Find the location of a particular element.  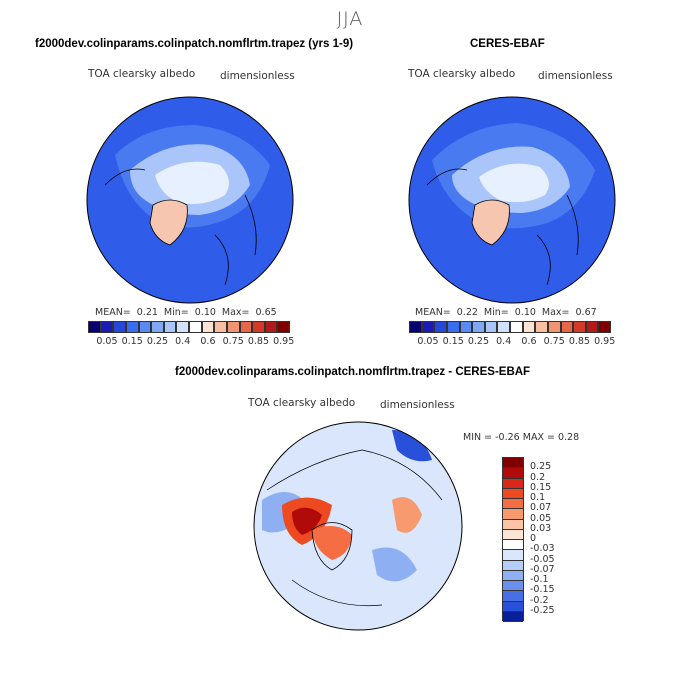

season-title: JJA is located at coordinates (350, 19).